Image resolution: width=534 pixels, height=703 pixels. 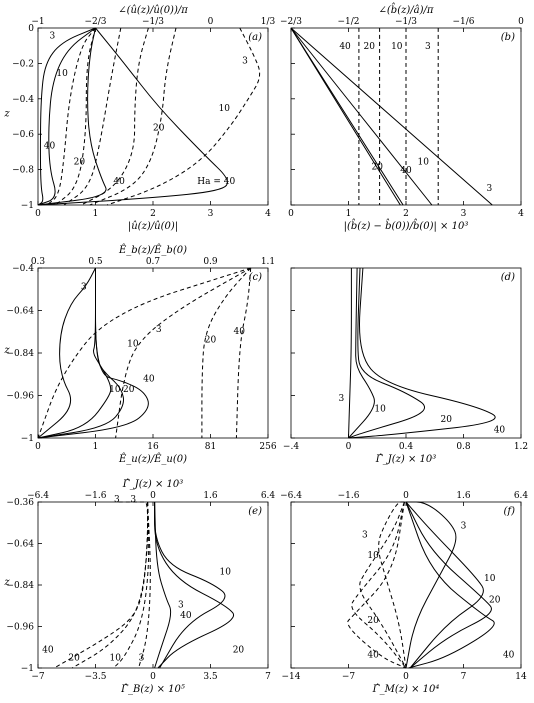 I want to click on x-tick-label: 81, so click(x=210, y=447).